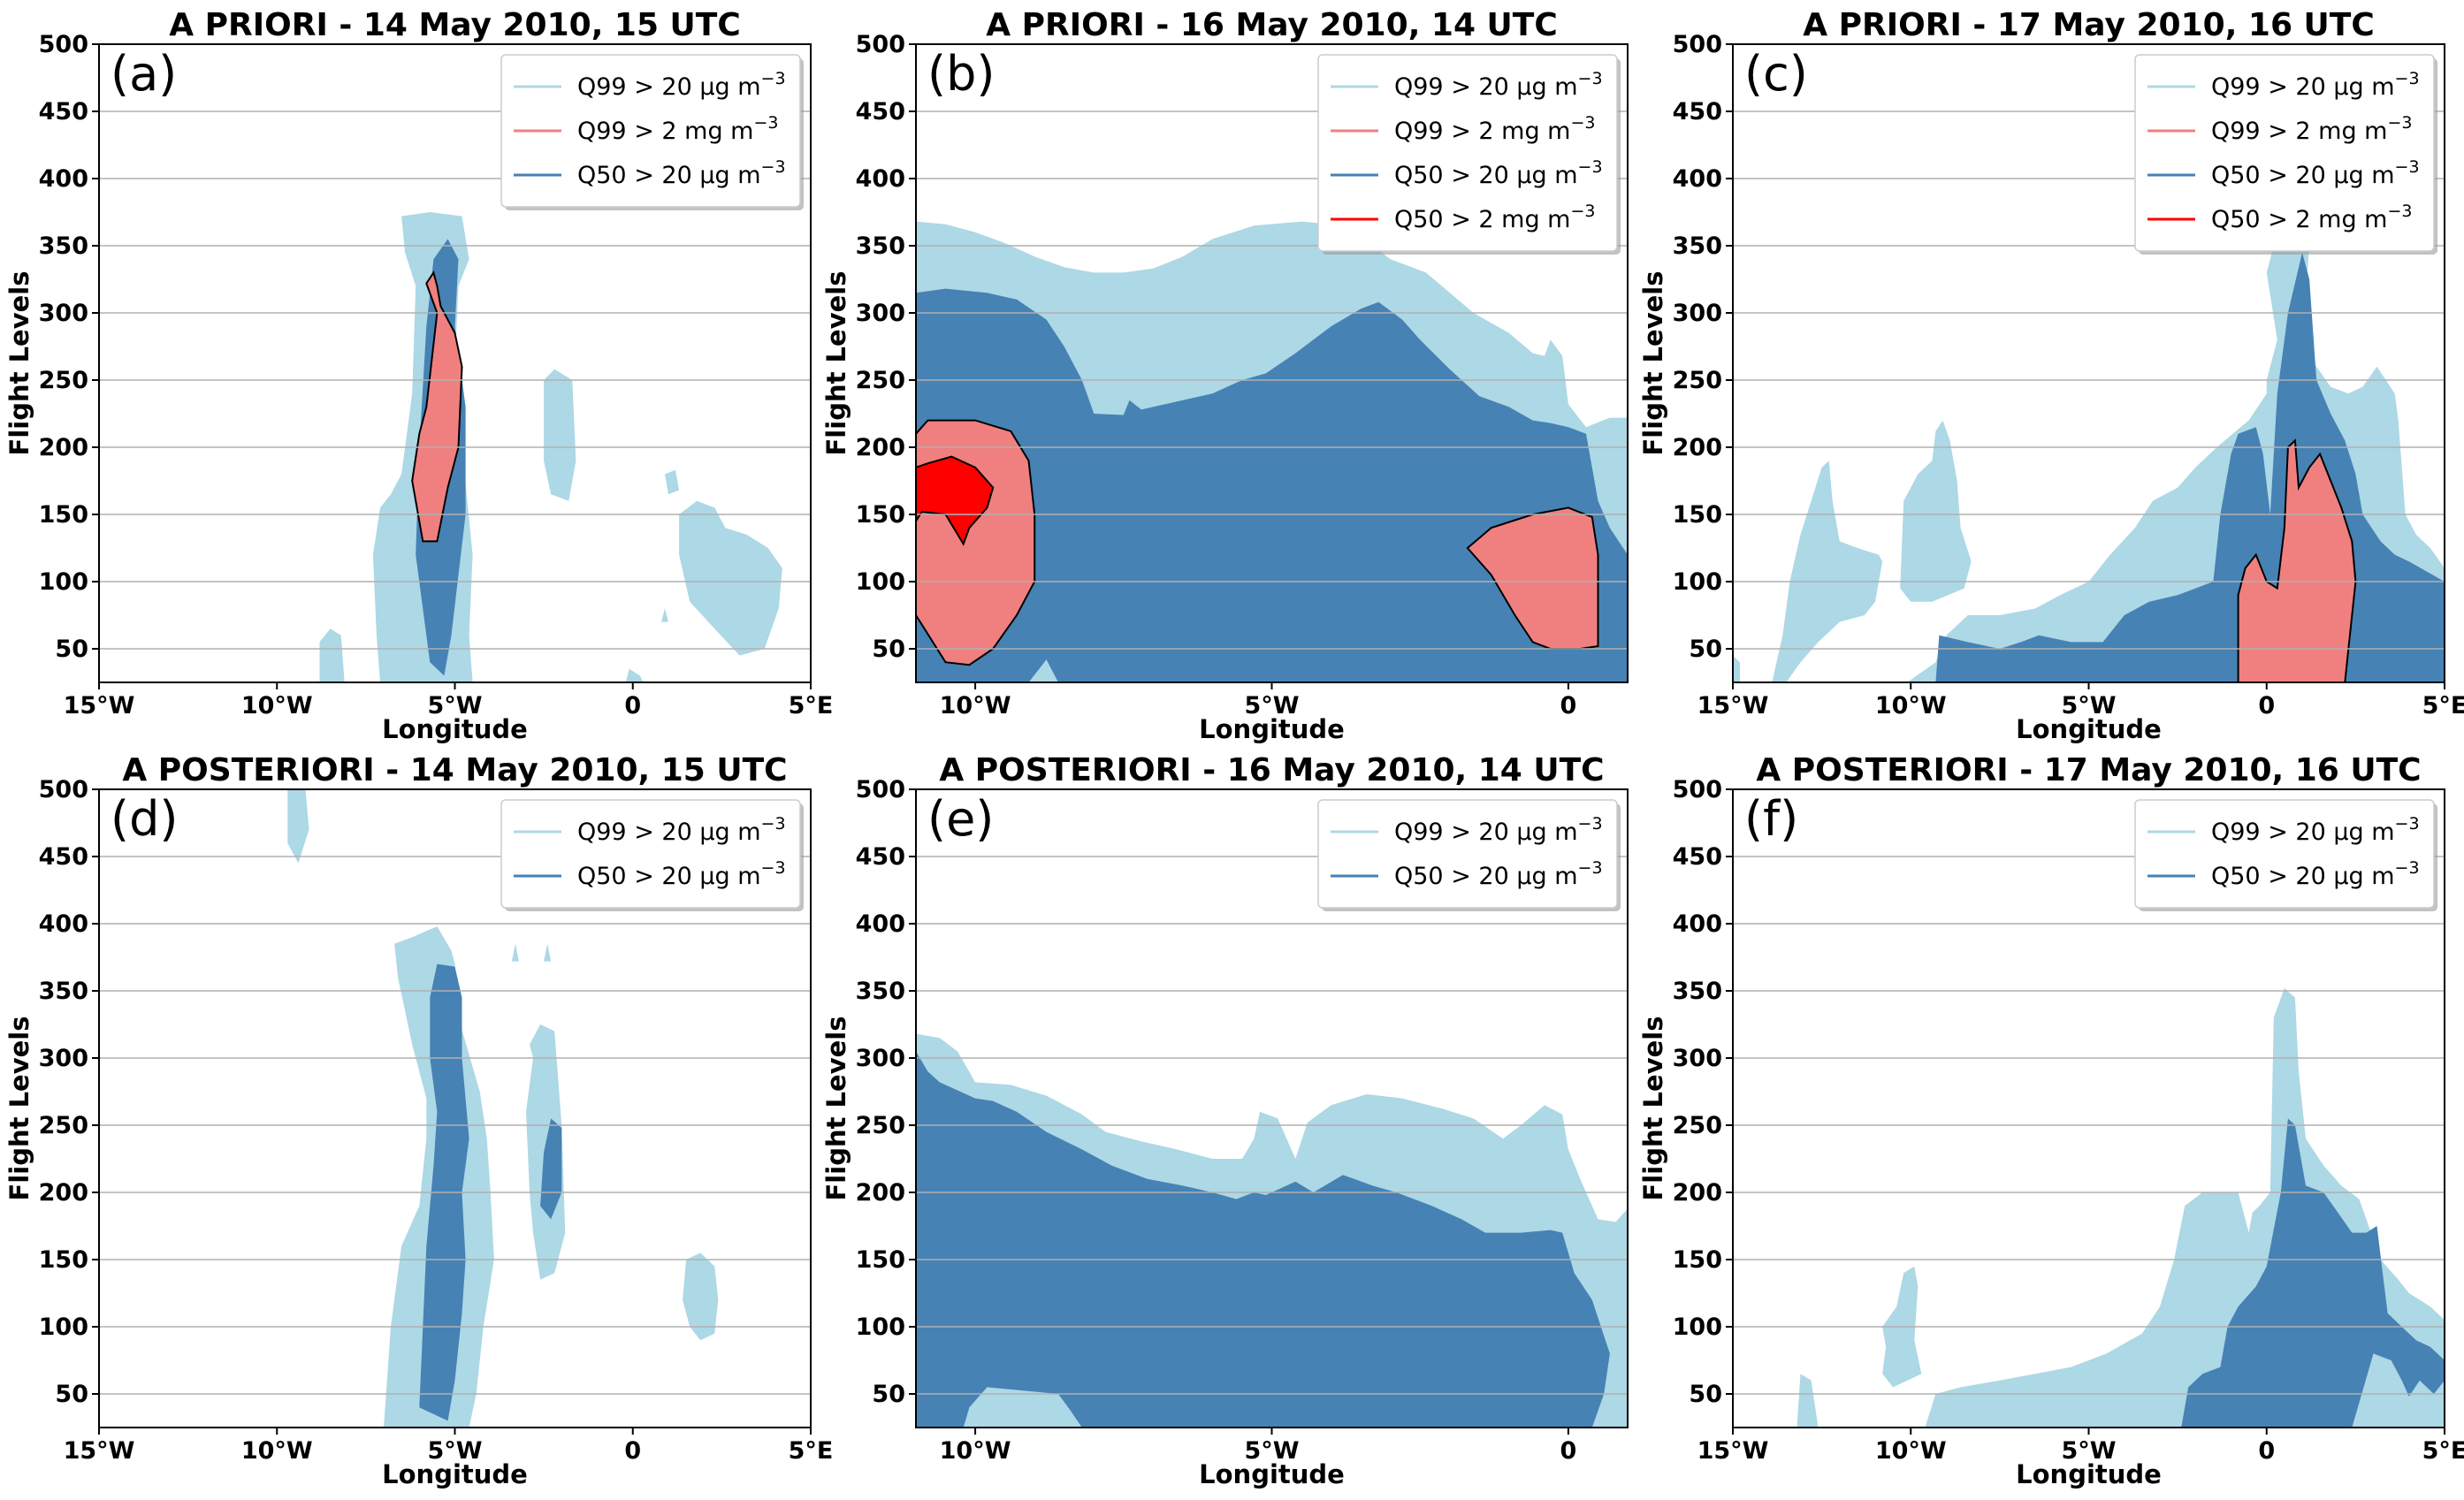  Describe the element at coordinates (454, 770) in the screenshot. I see `panel-title: A POSTERIORI - 14 May 2010, 15 UTC` at that location.